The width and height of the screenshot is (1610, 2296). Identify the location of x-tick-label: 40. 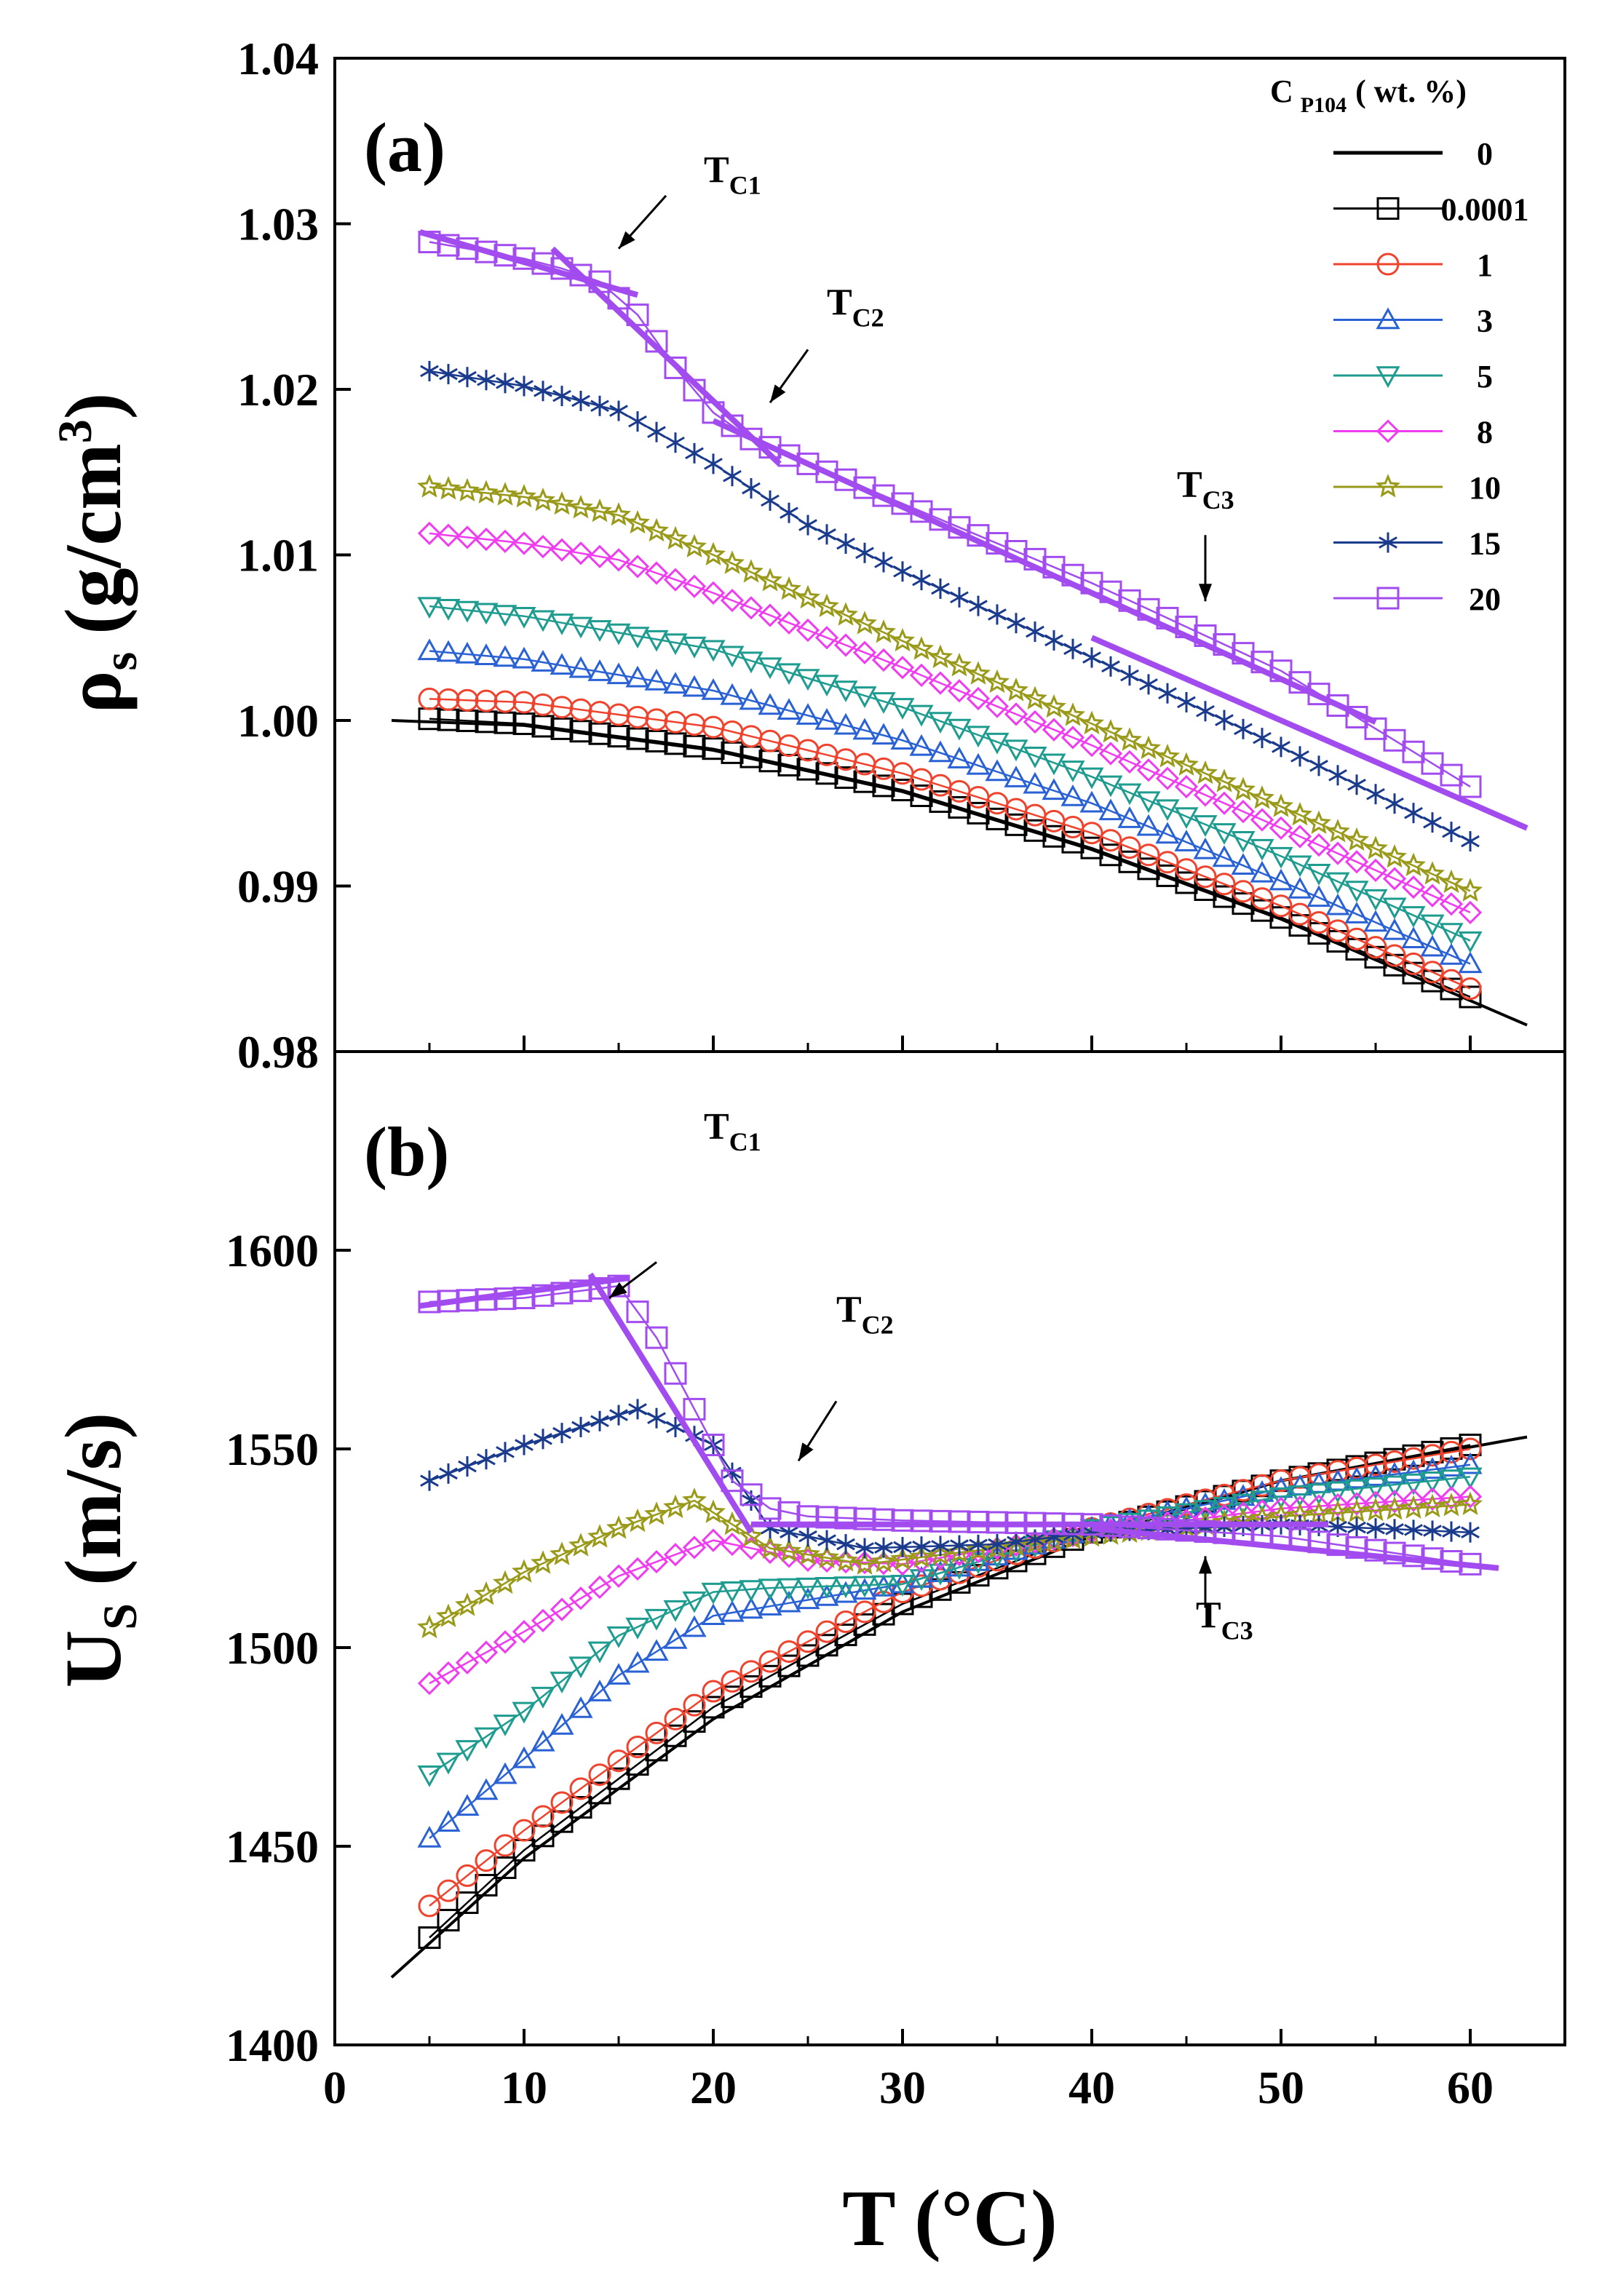
(1091, 2087).